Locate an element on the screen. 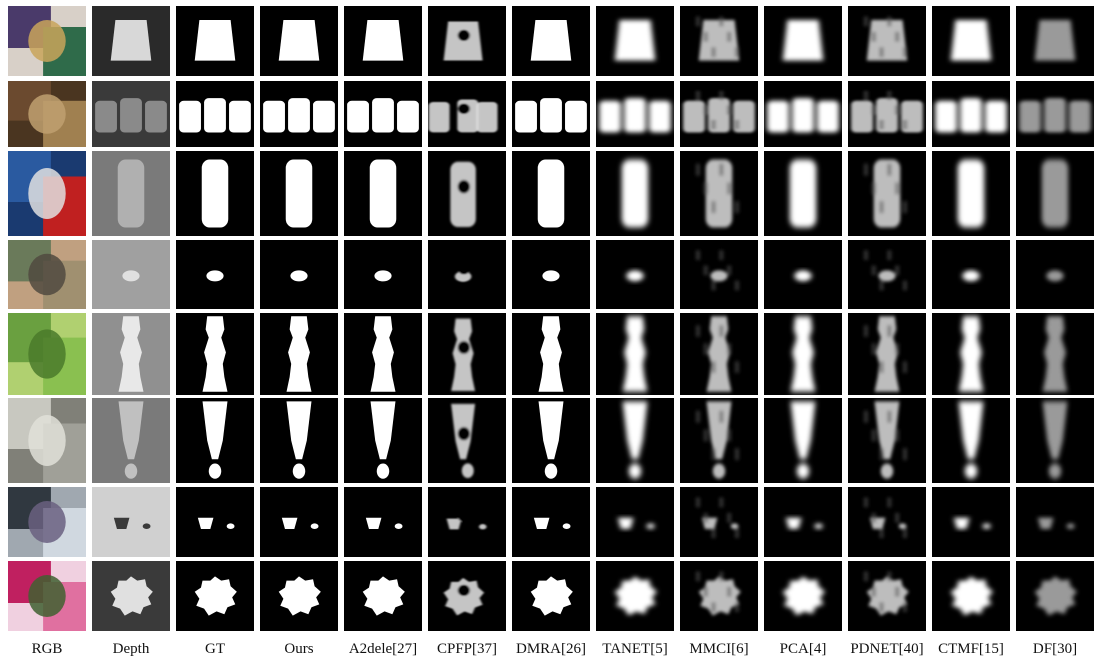 This screenshot has width=1099, height=666. cell-row-flower-mmci is located at coordinates (719, 596).